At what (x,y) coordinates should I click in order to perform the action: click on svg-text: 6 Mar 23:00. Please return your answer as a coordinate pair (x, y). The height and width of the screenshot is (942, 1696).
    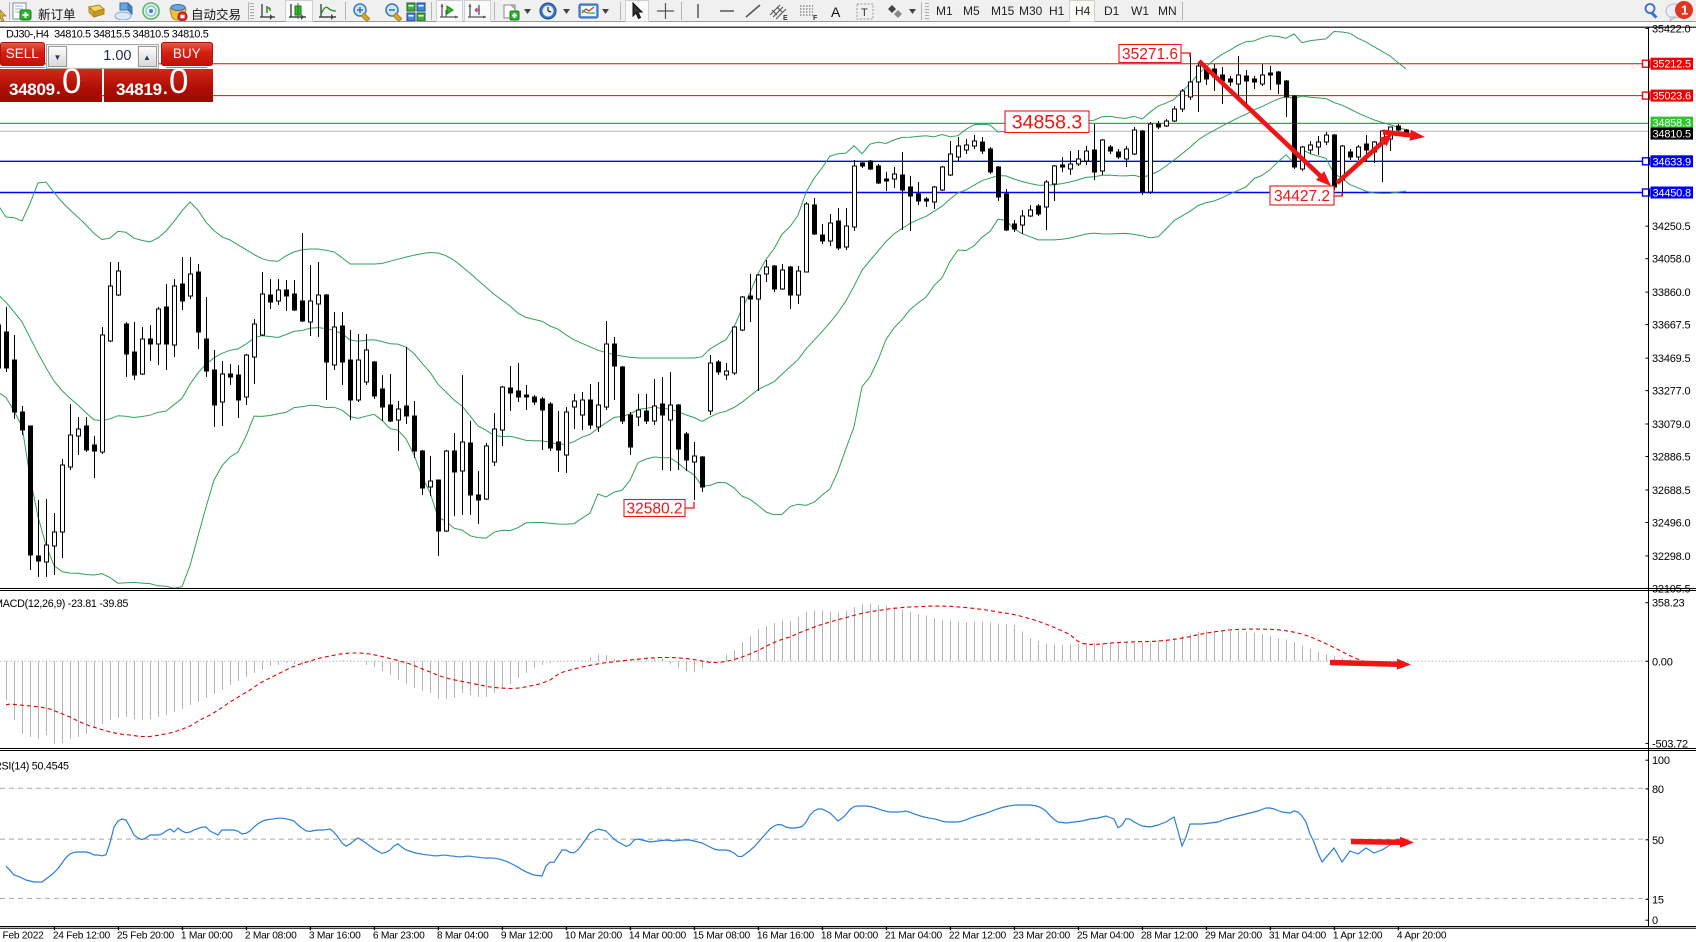
    Looking at the image, I should click on (399, 936).